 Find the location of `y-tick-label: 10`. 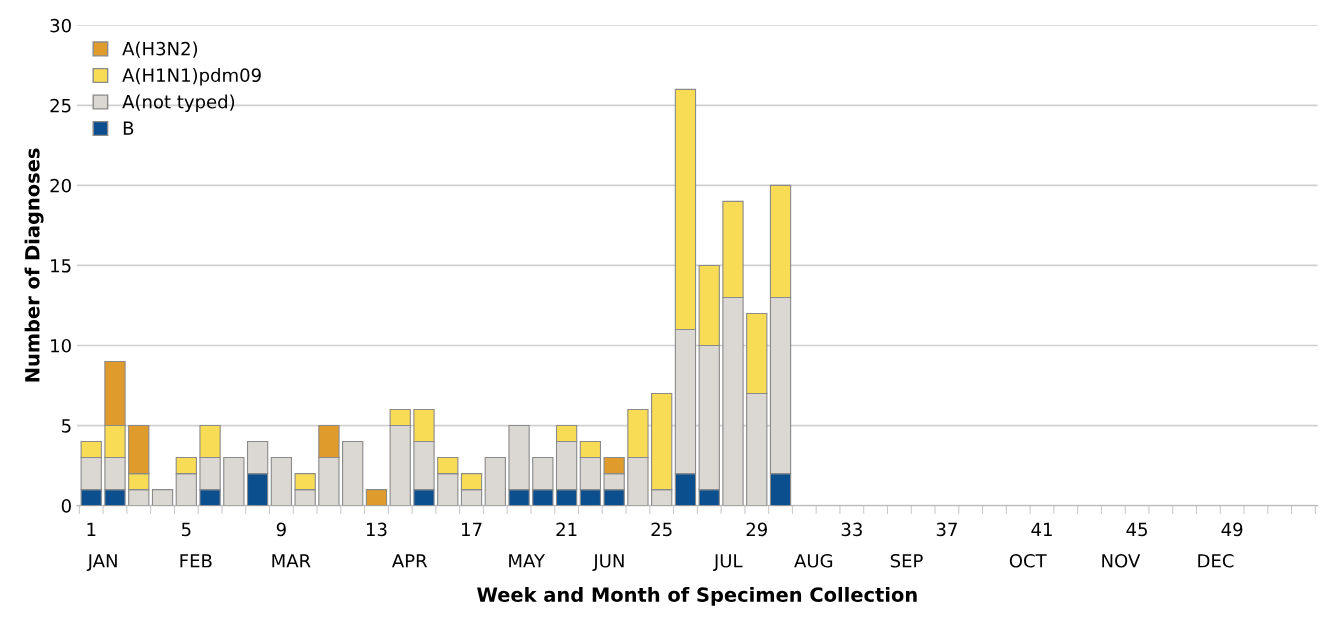

y-tick-label: 10 is located at coordinates (61, 345).